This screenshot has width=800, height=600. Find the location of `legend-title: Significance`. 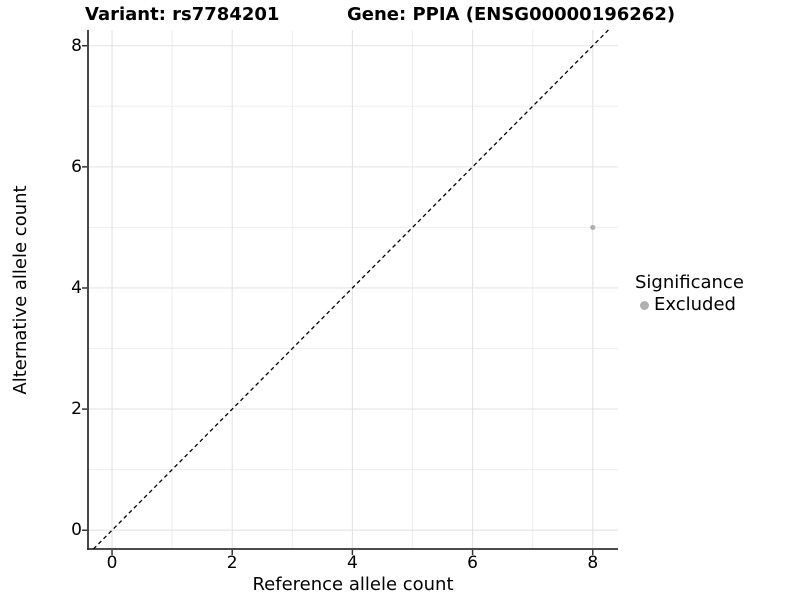

legend-title: Significance is located at coordinates (689, 282).